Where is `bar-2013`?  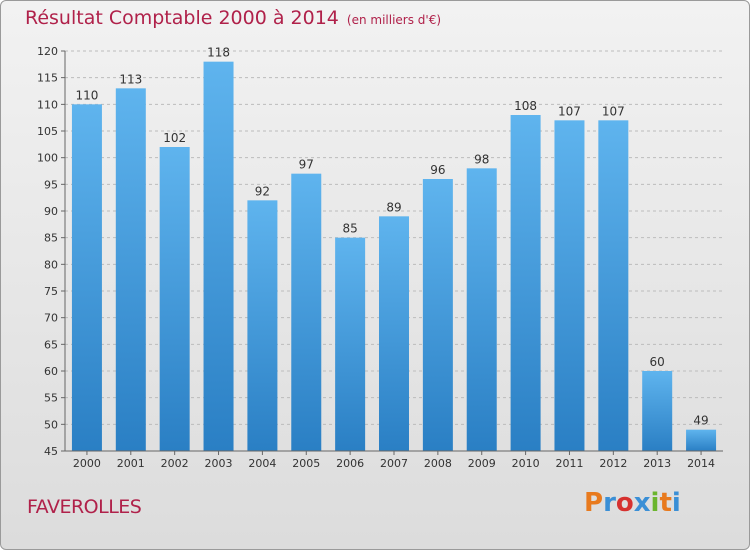 bar-2013 is located at coordinates (657, 411).